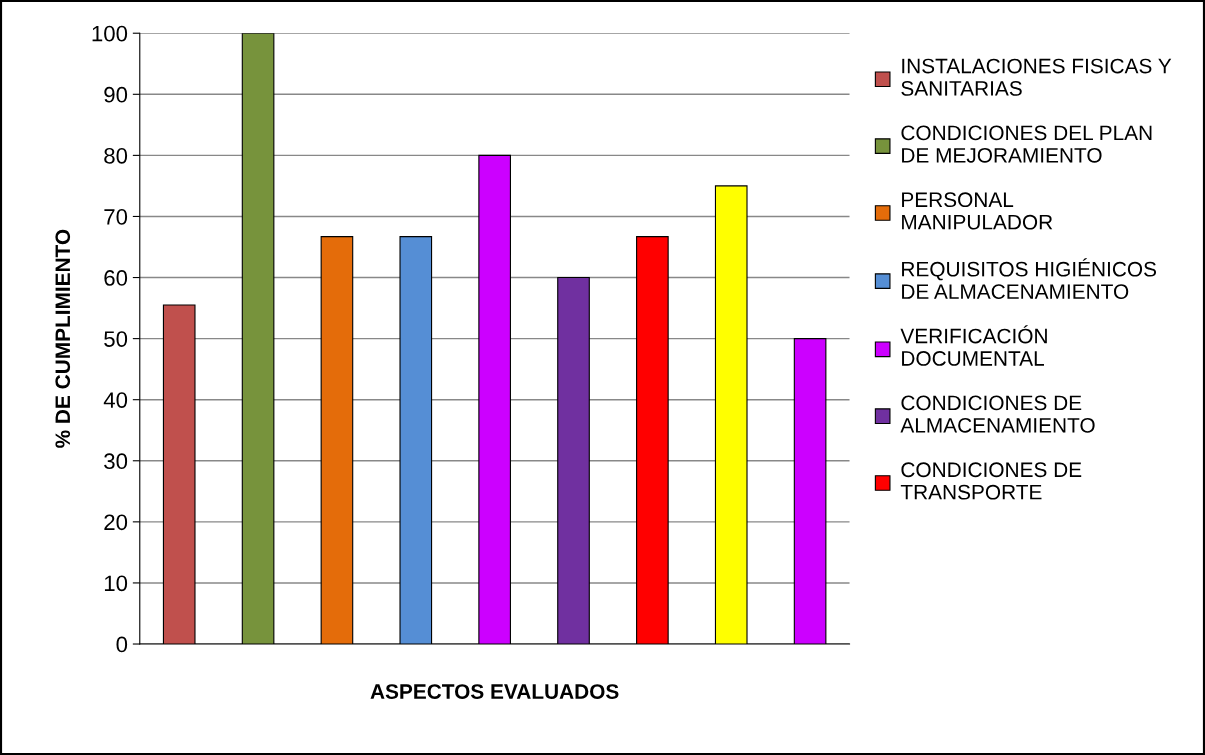 Image resolution: width=1205 pixels, height=755 pixels. Describe the element at coordinates (116, 94) in the screenshot. I see `y-tick-label: 90` at that location.